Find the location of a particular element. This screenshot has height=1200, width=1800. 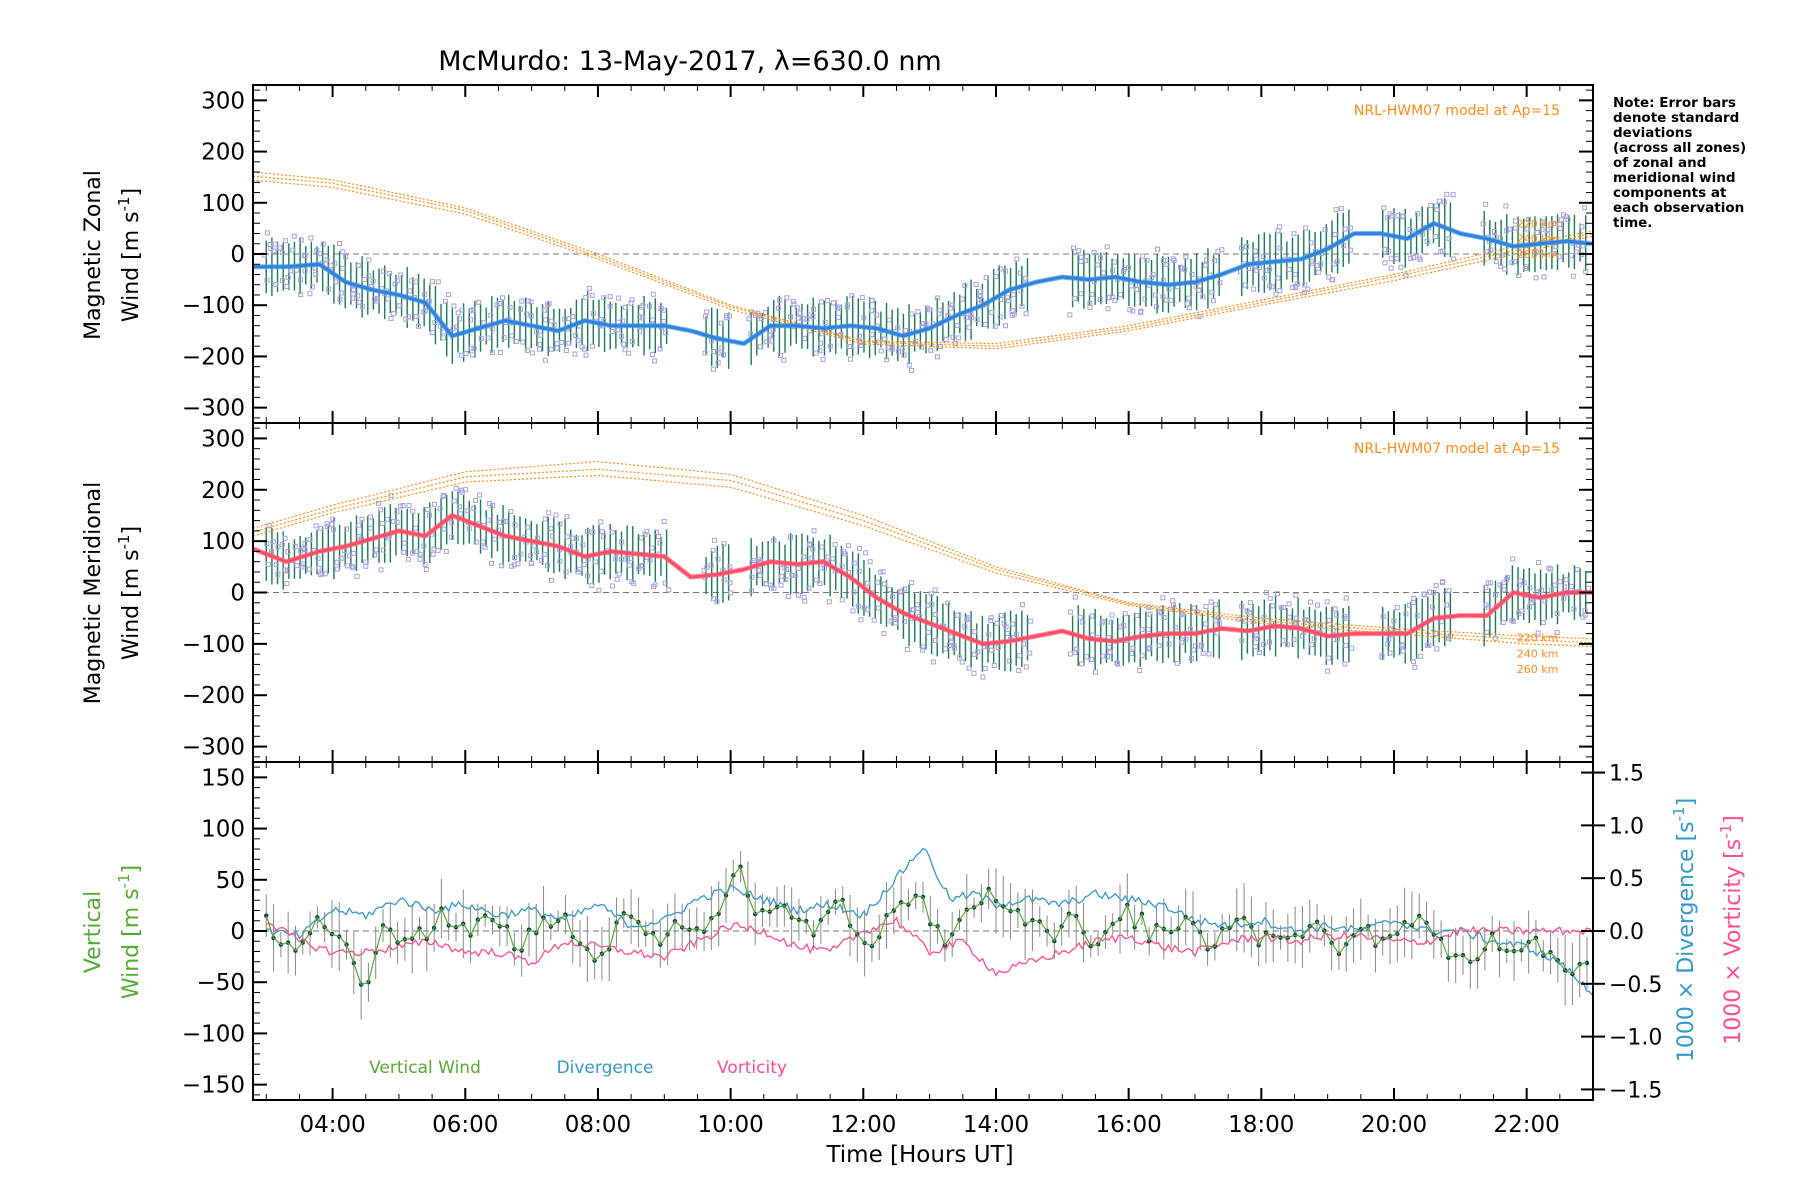

vertical-ylabel: Vertical Wind [m s-1] is located at coordinates (112, 932).